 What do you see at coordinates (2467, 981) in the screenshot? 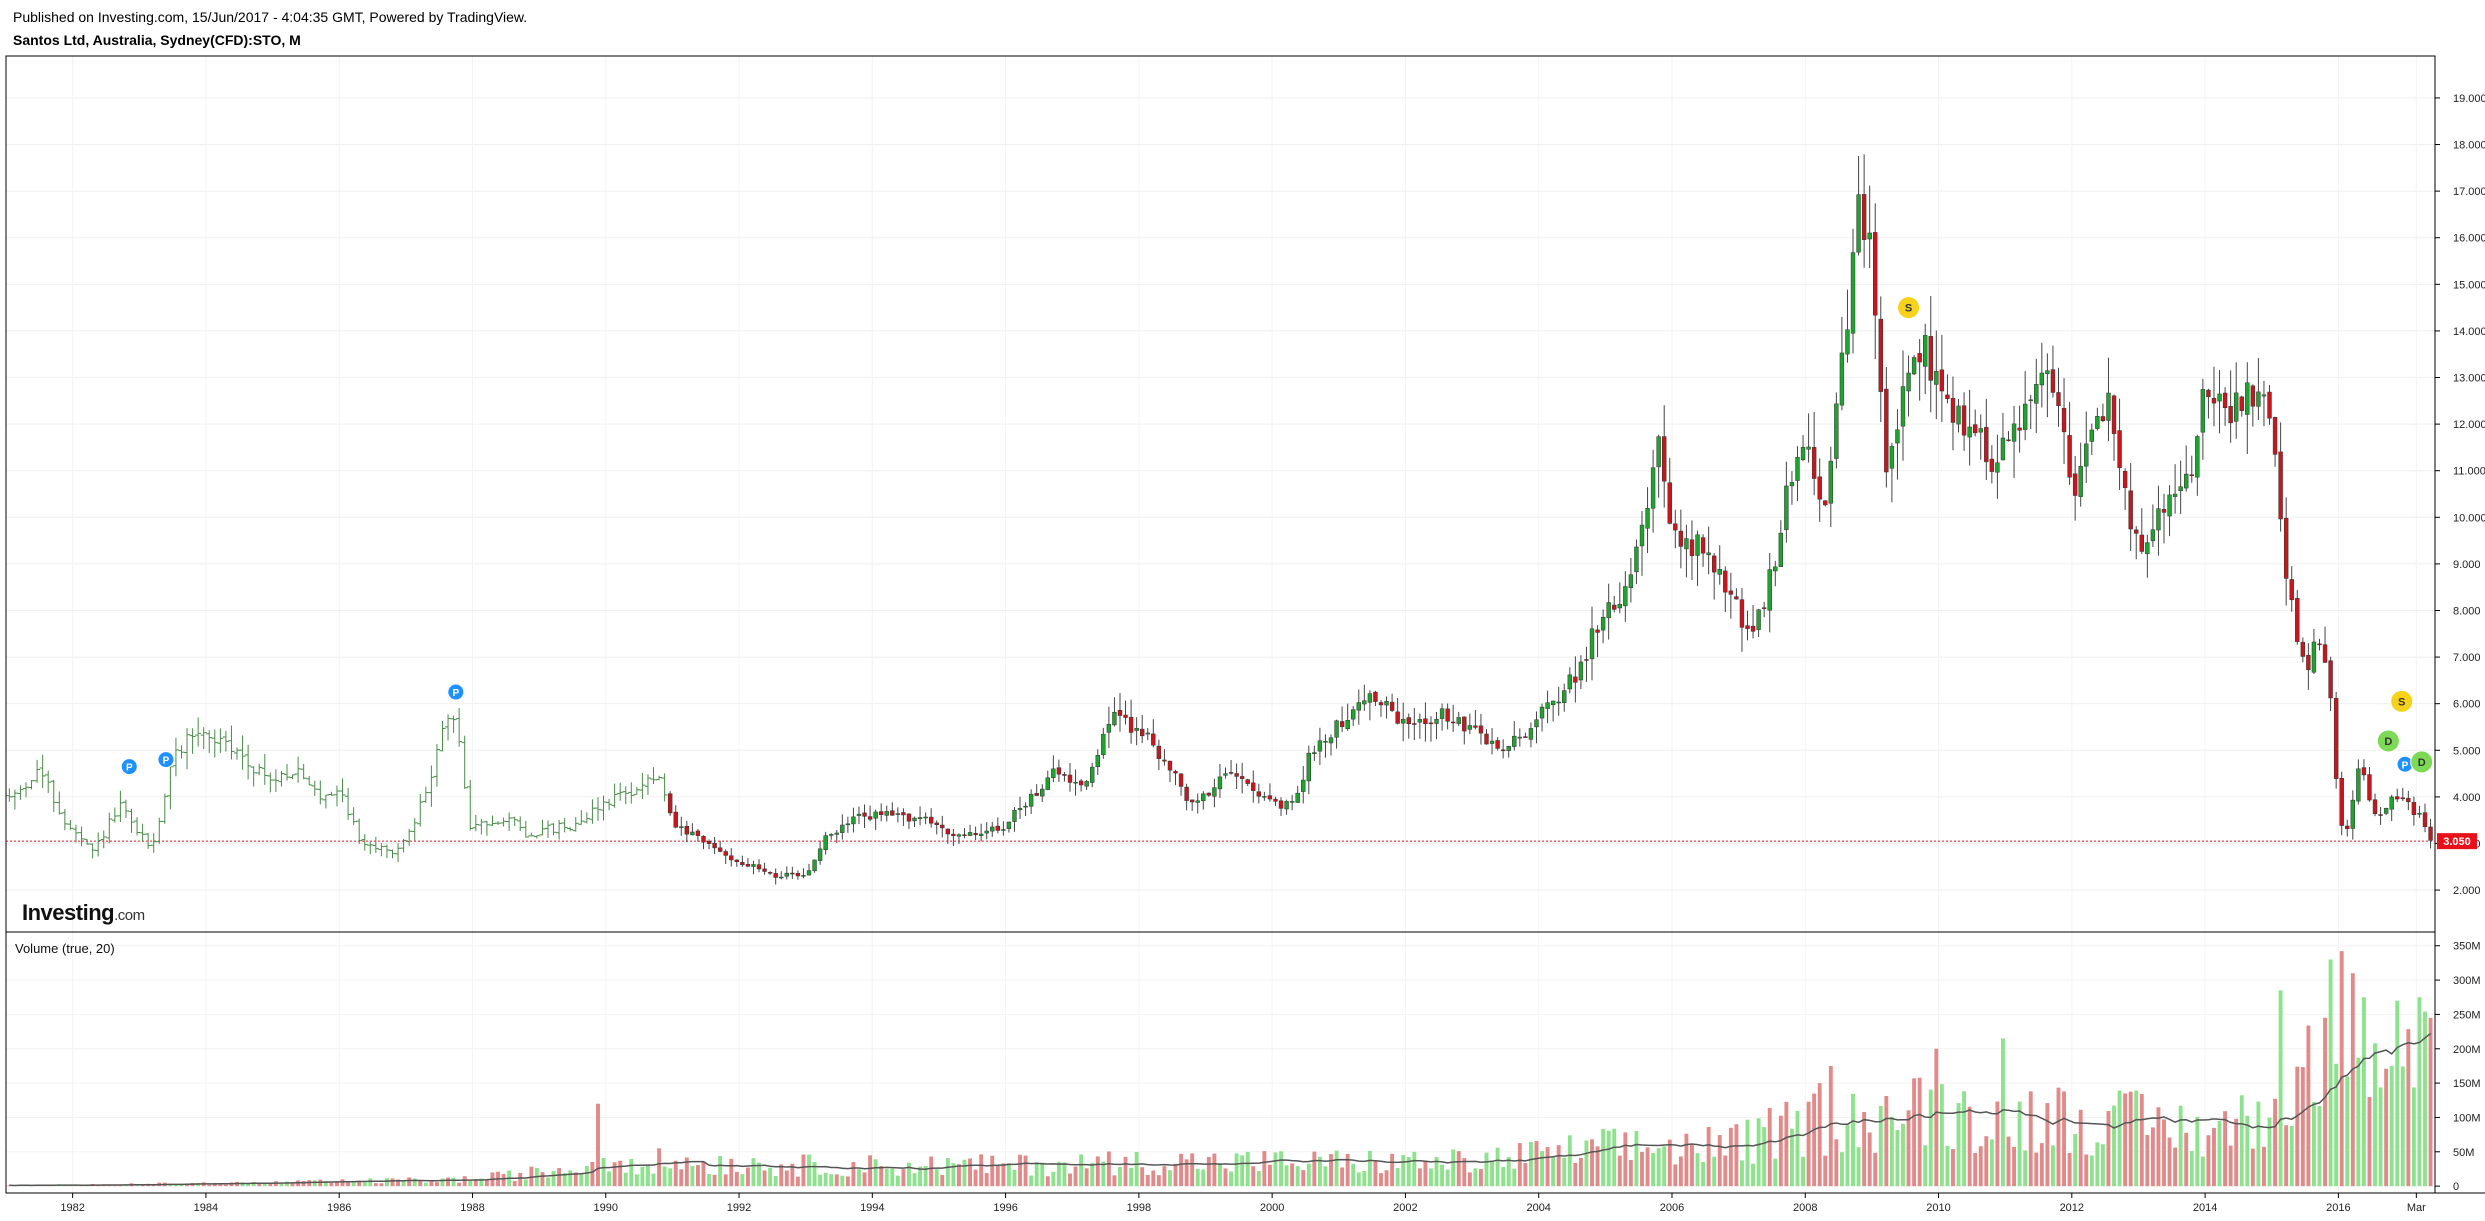
I see `volume-tick-label: 300M` at bounding box center [2467, 981].